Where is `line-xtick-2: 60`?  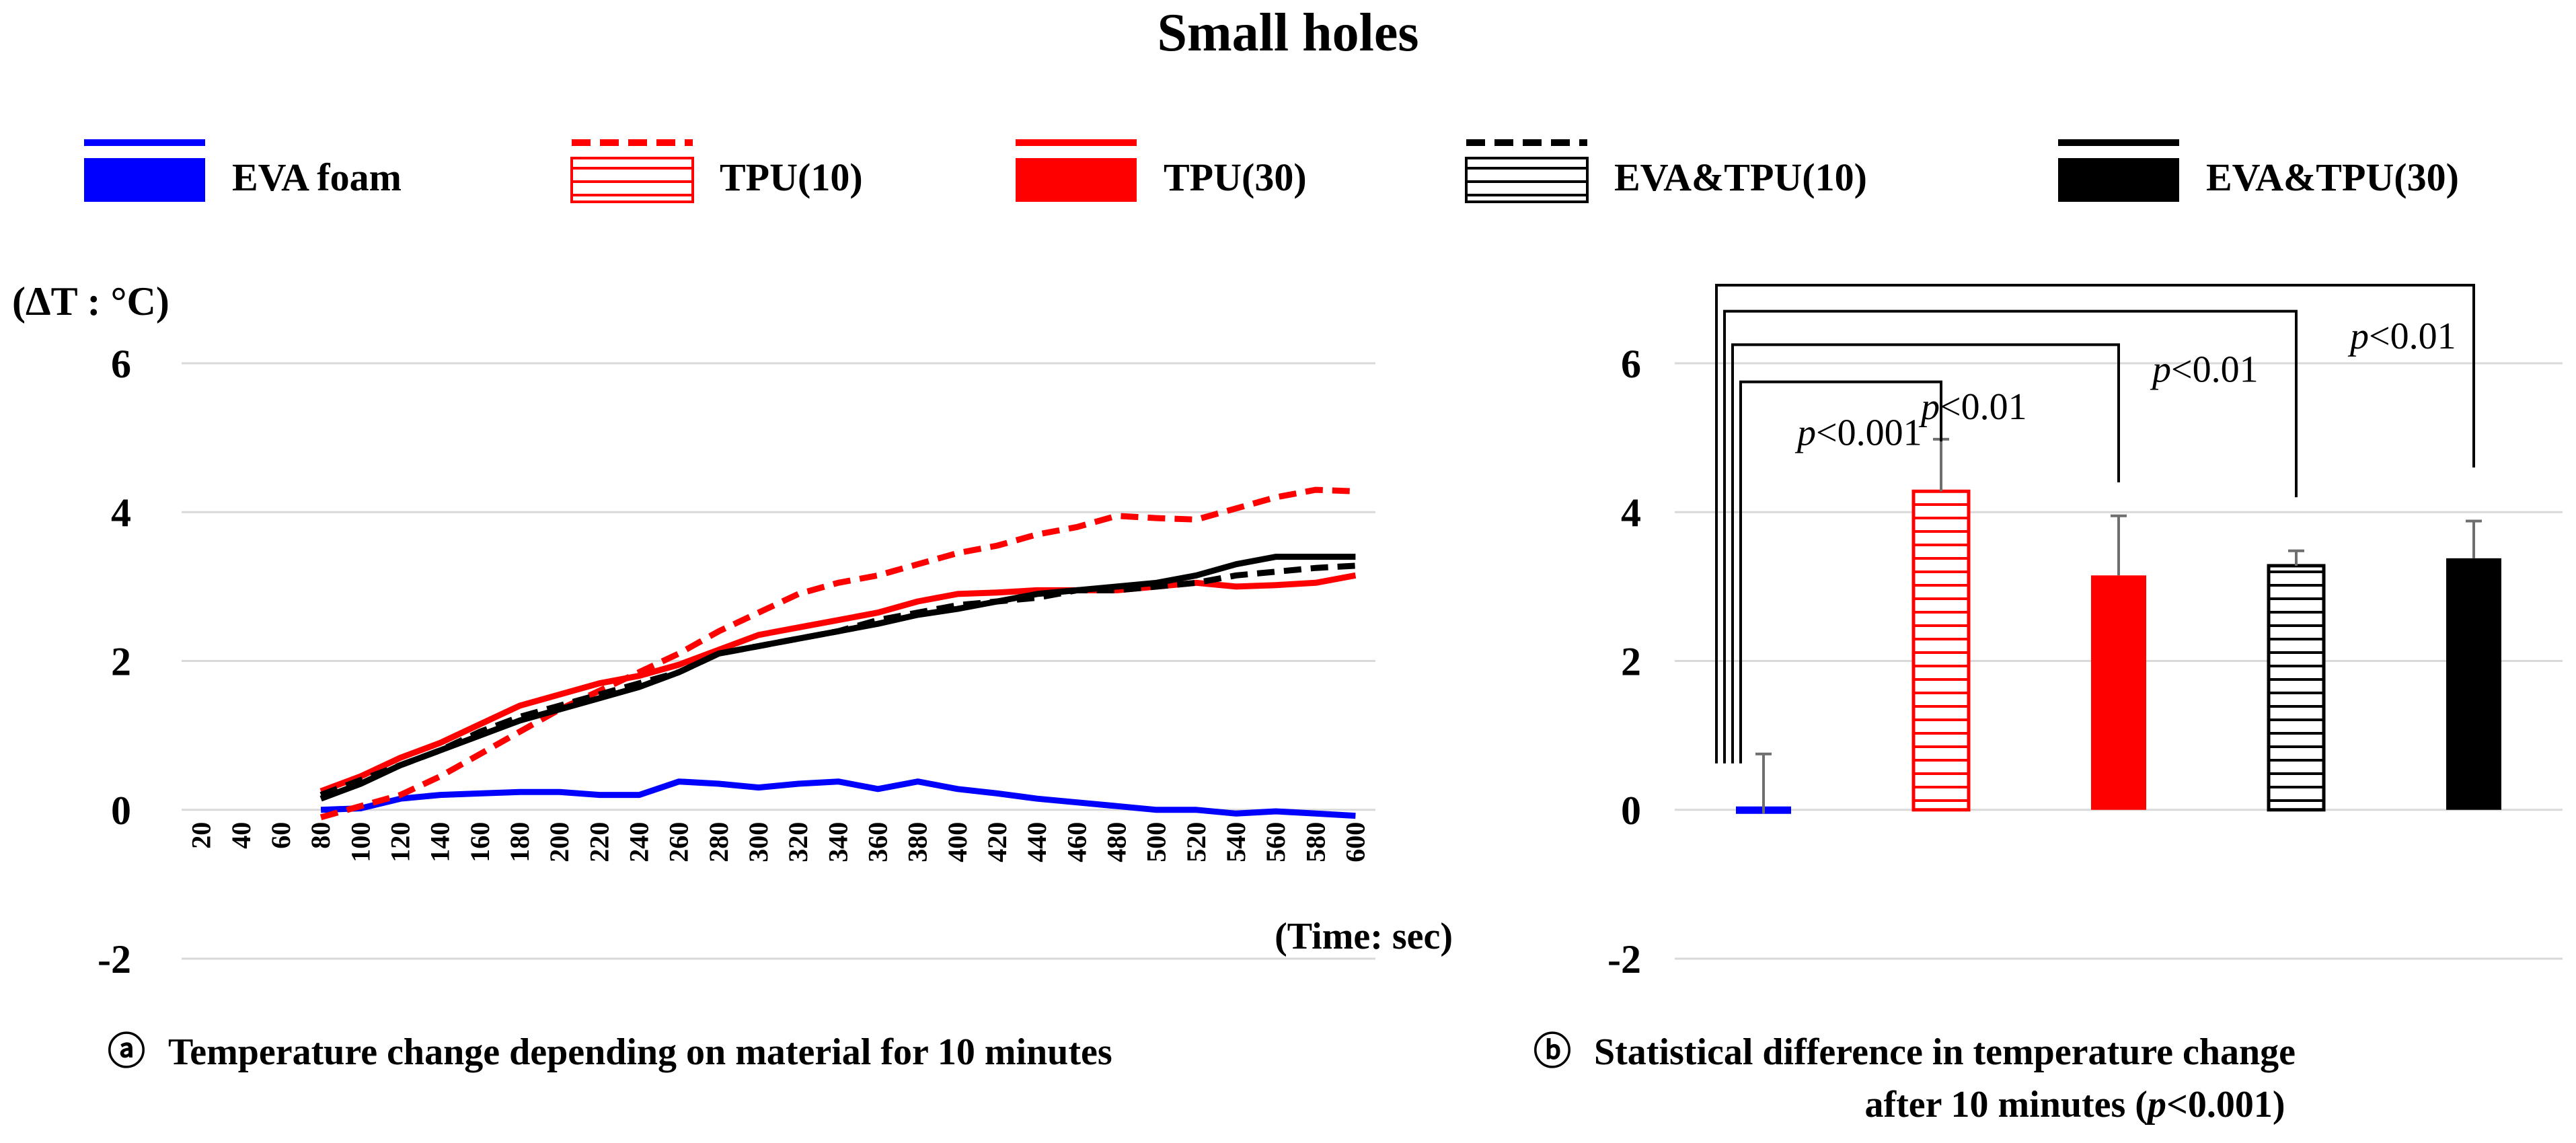
line-xtick-2: 60 is located at coordinates (281, 835).